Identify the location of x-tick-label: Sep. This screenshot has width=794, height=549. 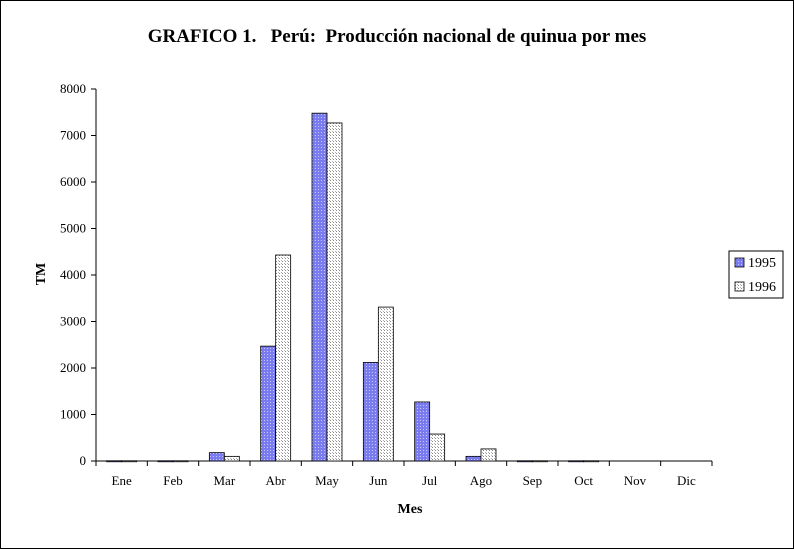
(533, 480).